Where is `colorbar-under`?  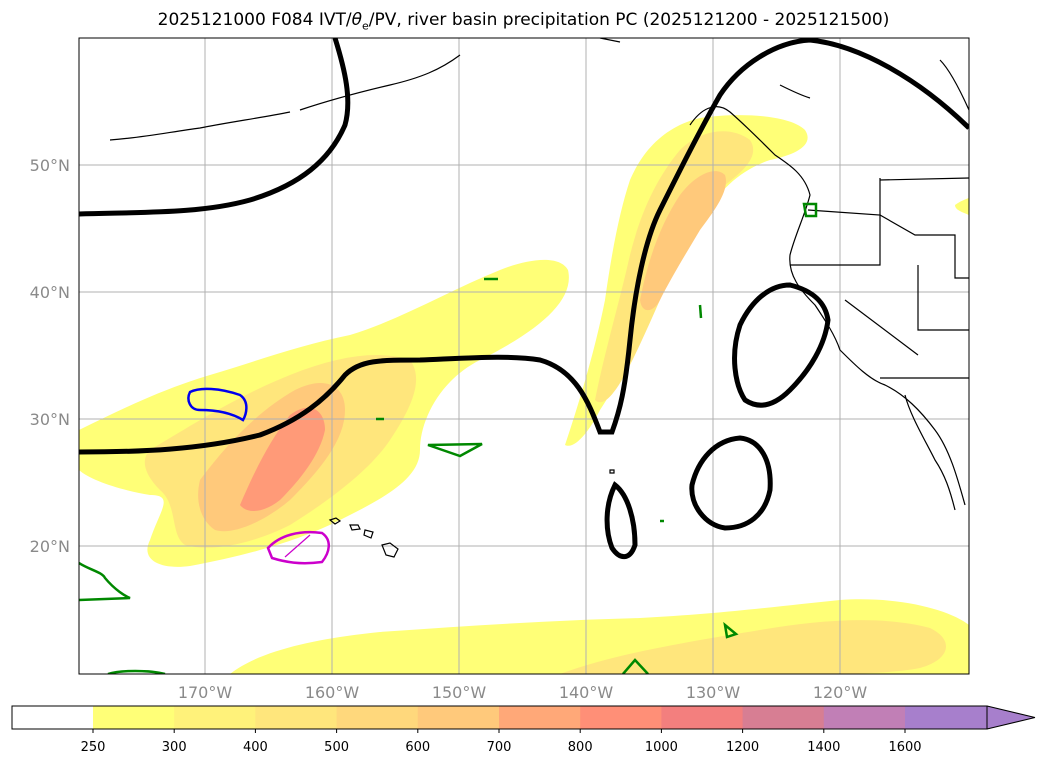
colorbar-under is located at coordinates (52, 717).